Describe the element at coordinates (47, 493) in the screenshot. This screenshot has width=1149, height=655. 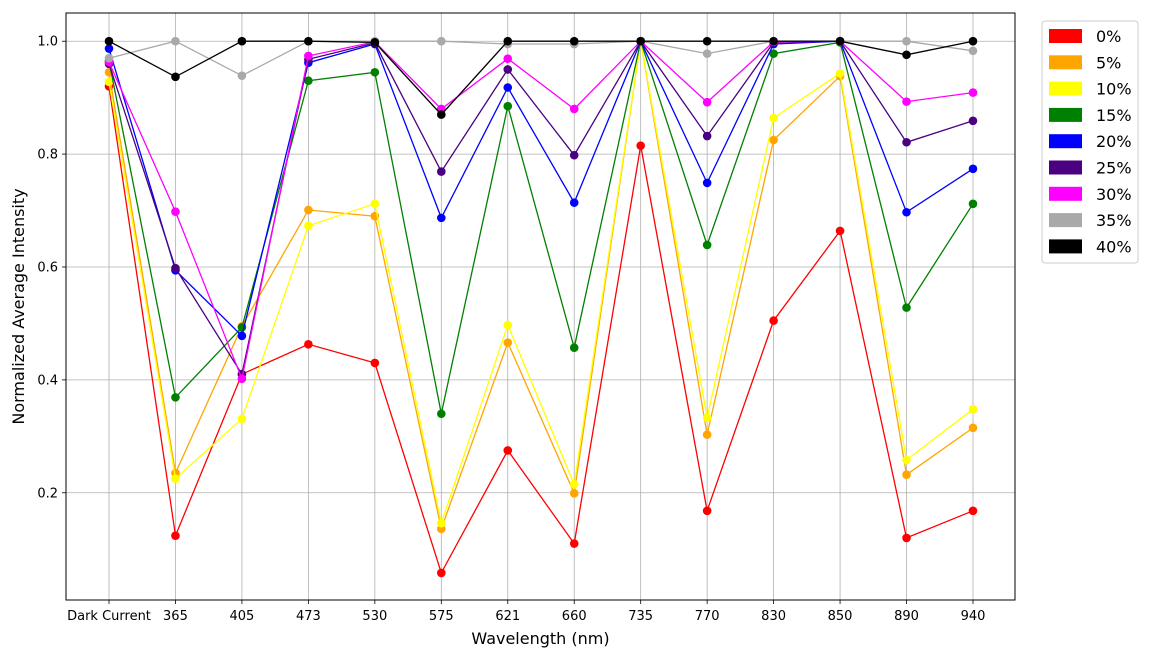
I see `y-tick-label: 0.2` at that location.